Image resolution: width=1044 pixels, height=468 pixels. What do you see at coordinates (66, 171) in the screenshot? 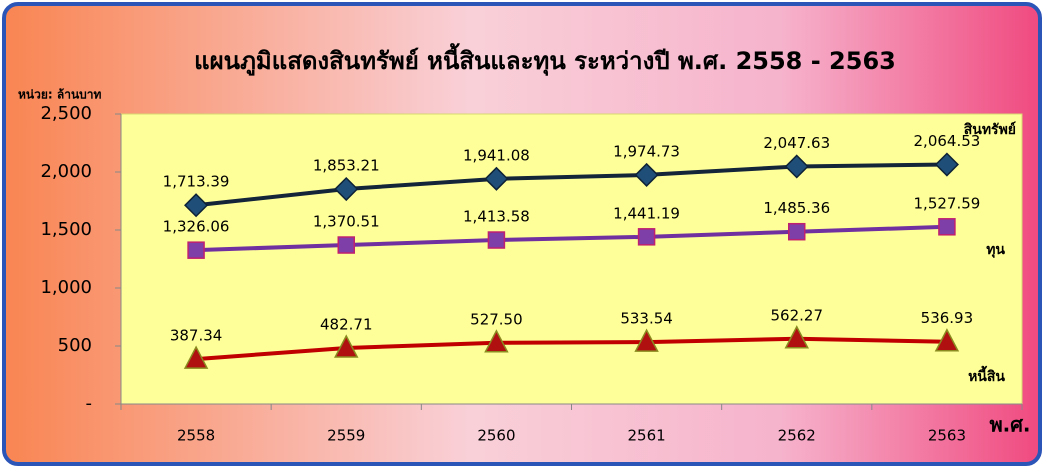
I see `y-tick-label: 2,000` at bounding box center [66, 171].